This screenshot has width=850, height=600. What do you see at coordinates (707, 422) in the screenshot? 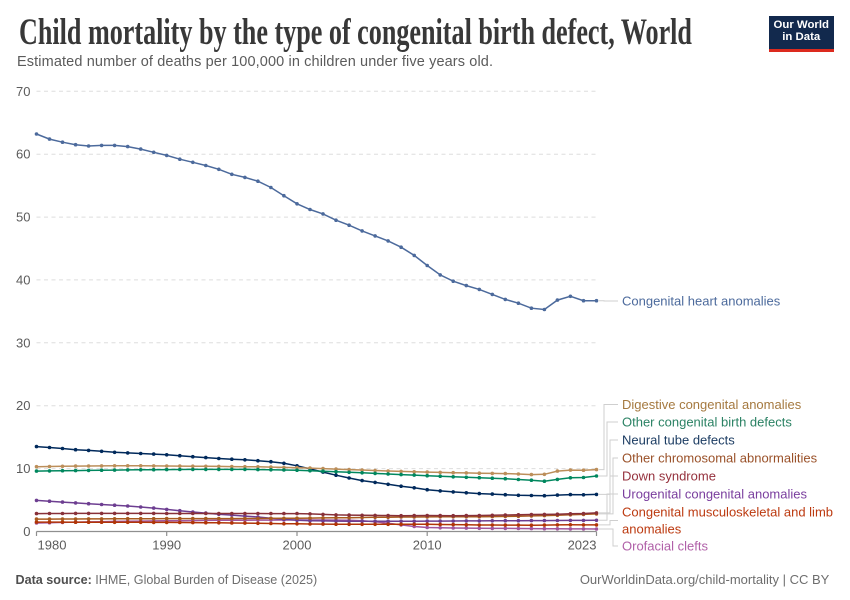
I see `svg-text: Other congenital birth defects` at bounding box center [707, 422].